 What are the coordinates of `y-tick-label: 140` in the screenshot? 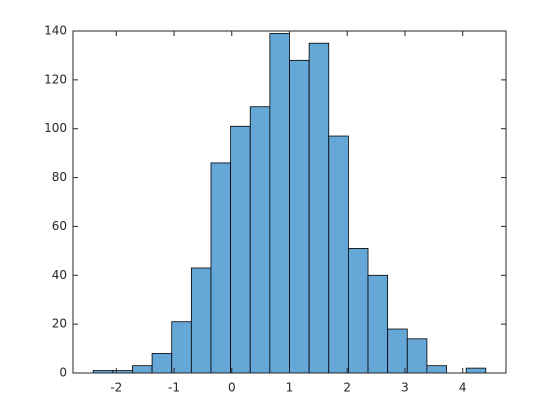 It's located at (55, 31).